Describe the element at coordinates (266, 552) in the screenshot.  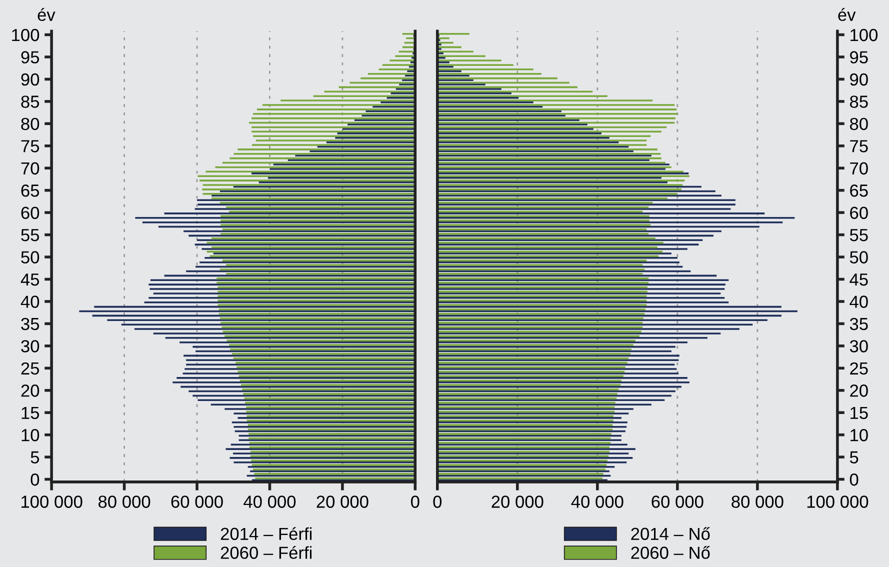
I see `legend-label: 2060 – Férfi` at that location.